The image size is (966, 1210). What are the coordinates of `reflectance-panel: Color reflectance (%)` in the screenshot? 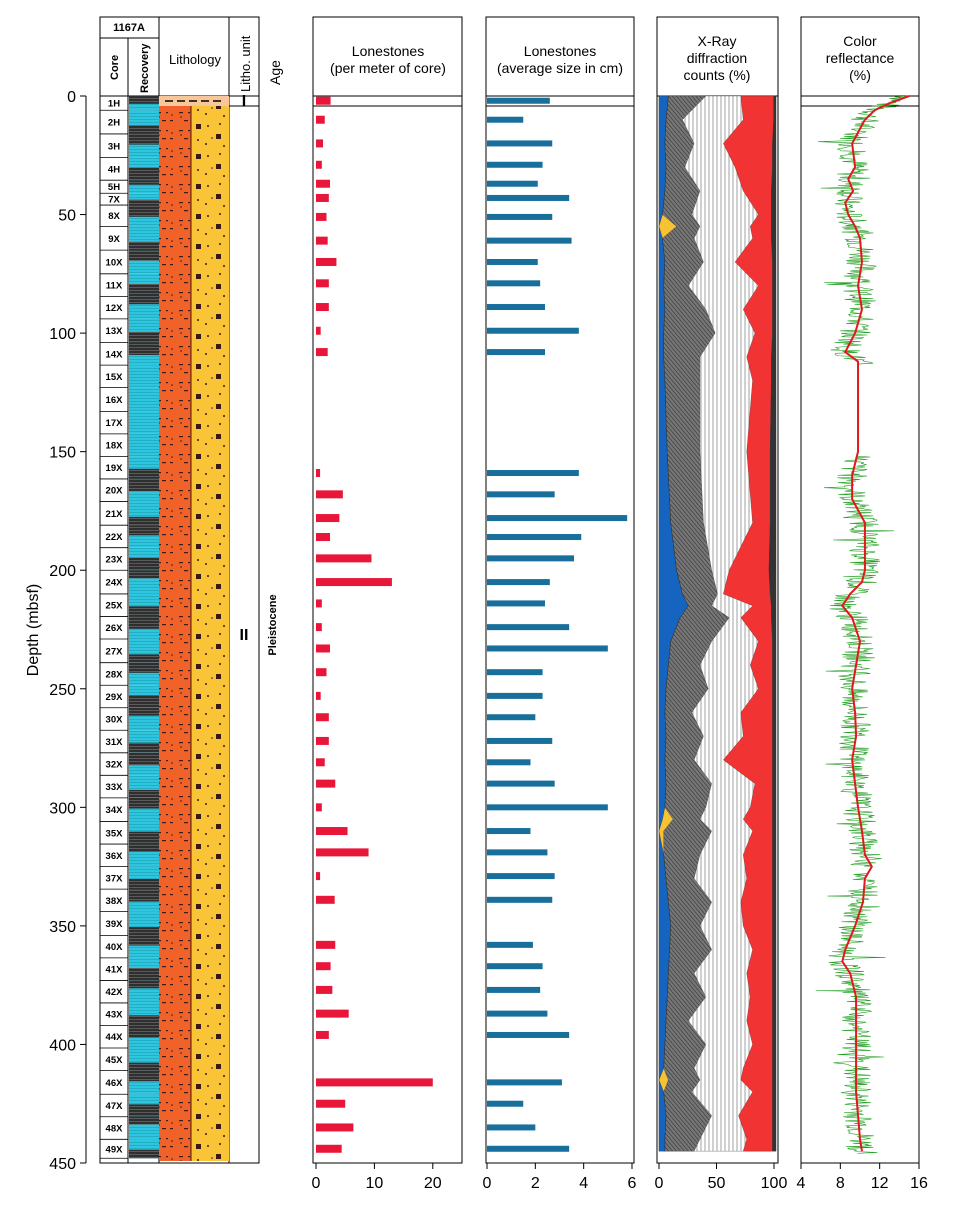 It's located at (860, 590).